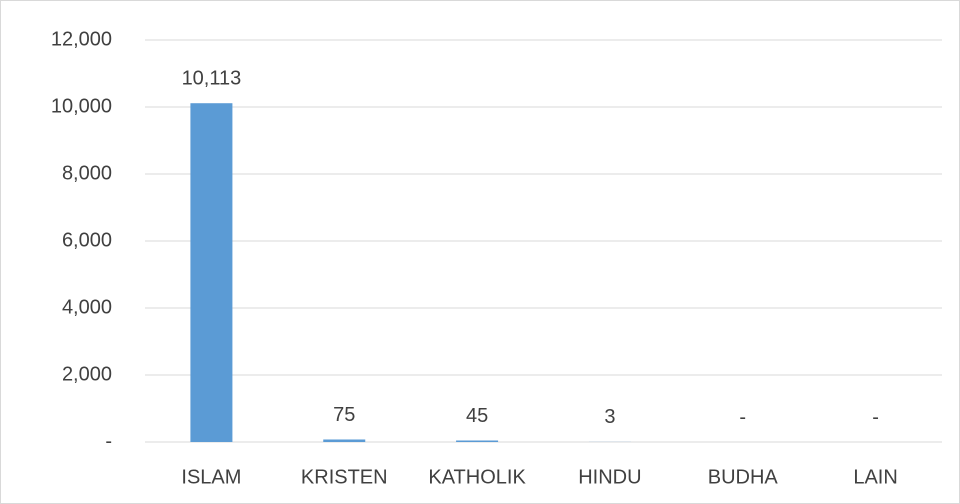  I want to click on x-tick-label: BUDHA, so click(743, 477).